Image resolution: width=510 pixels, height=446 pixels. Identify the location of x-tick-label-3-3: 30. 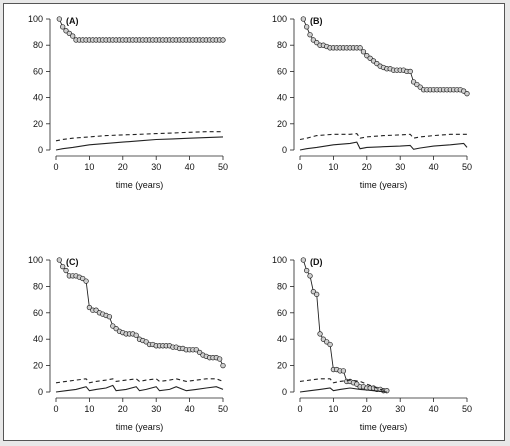
(156, 409).